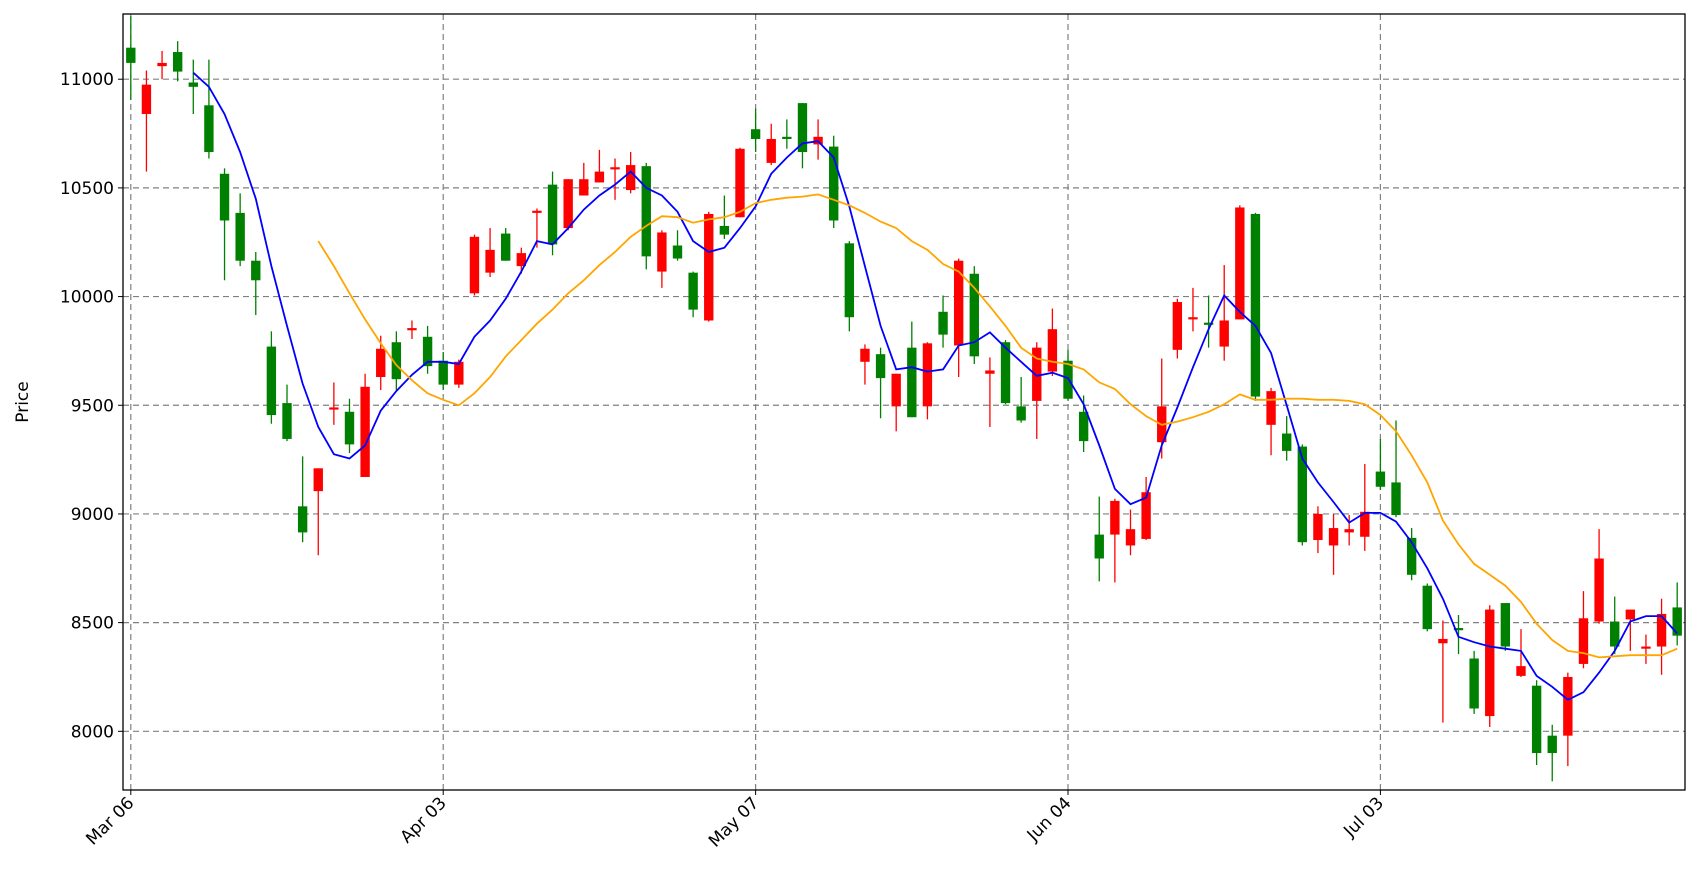 This screenshot has height=889, width=1701. What do you see at coordinates (92, 515) in the screenshot?
I see `y-tick-label: 9000` at bounding box center [92, 515].